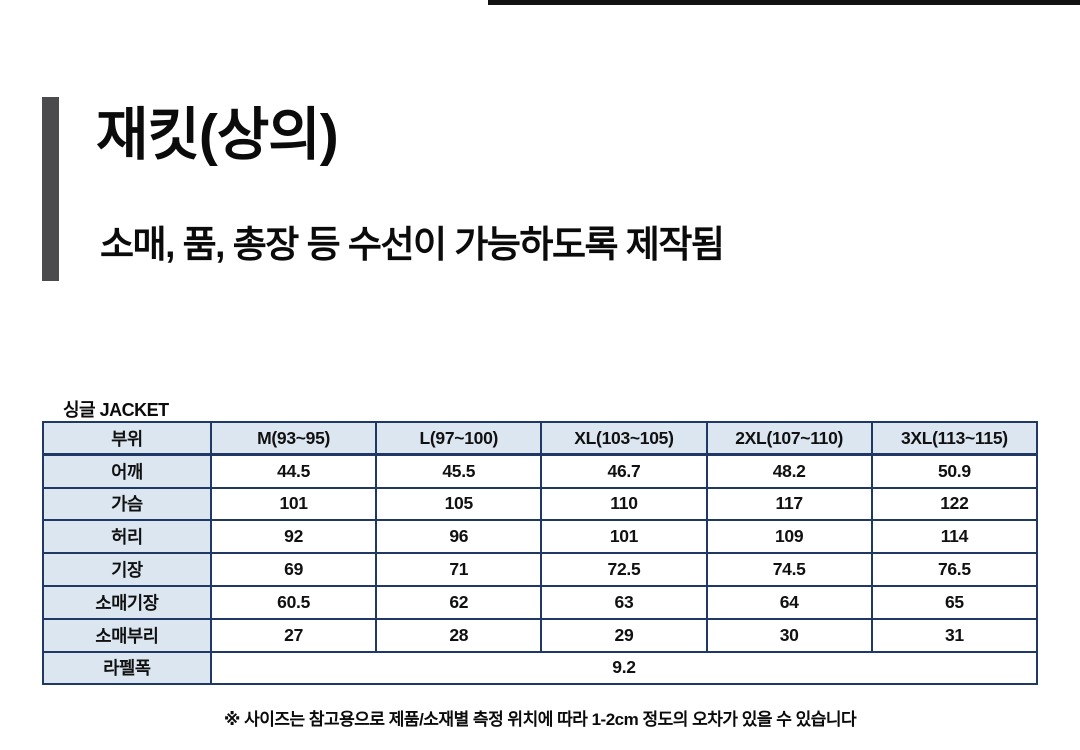  What do you see at coordinates (412, 244) in the screenshot?
I see `page-subtitle: 소매, 품, 총장 등 수선이 가능하도록 제작됨` at bounding box center [412, 244].